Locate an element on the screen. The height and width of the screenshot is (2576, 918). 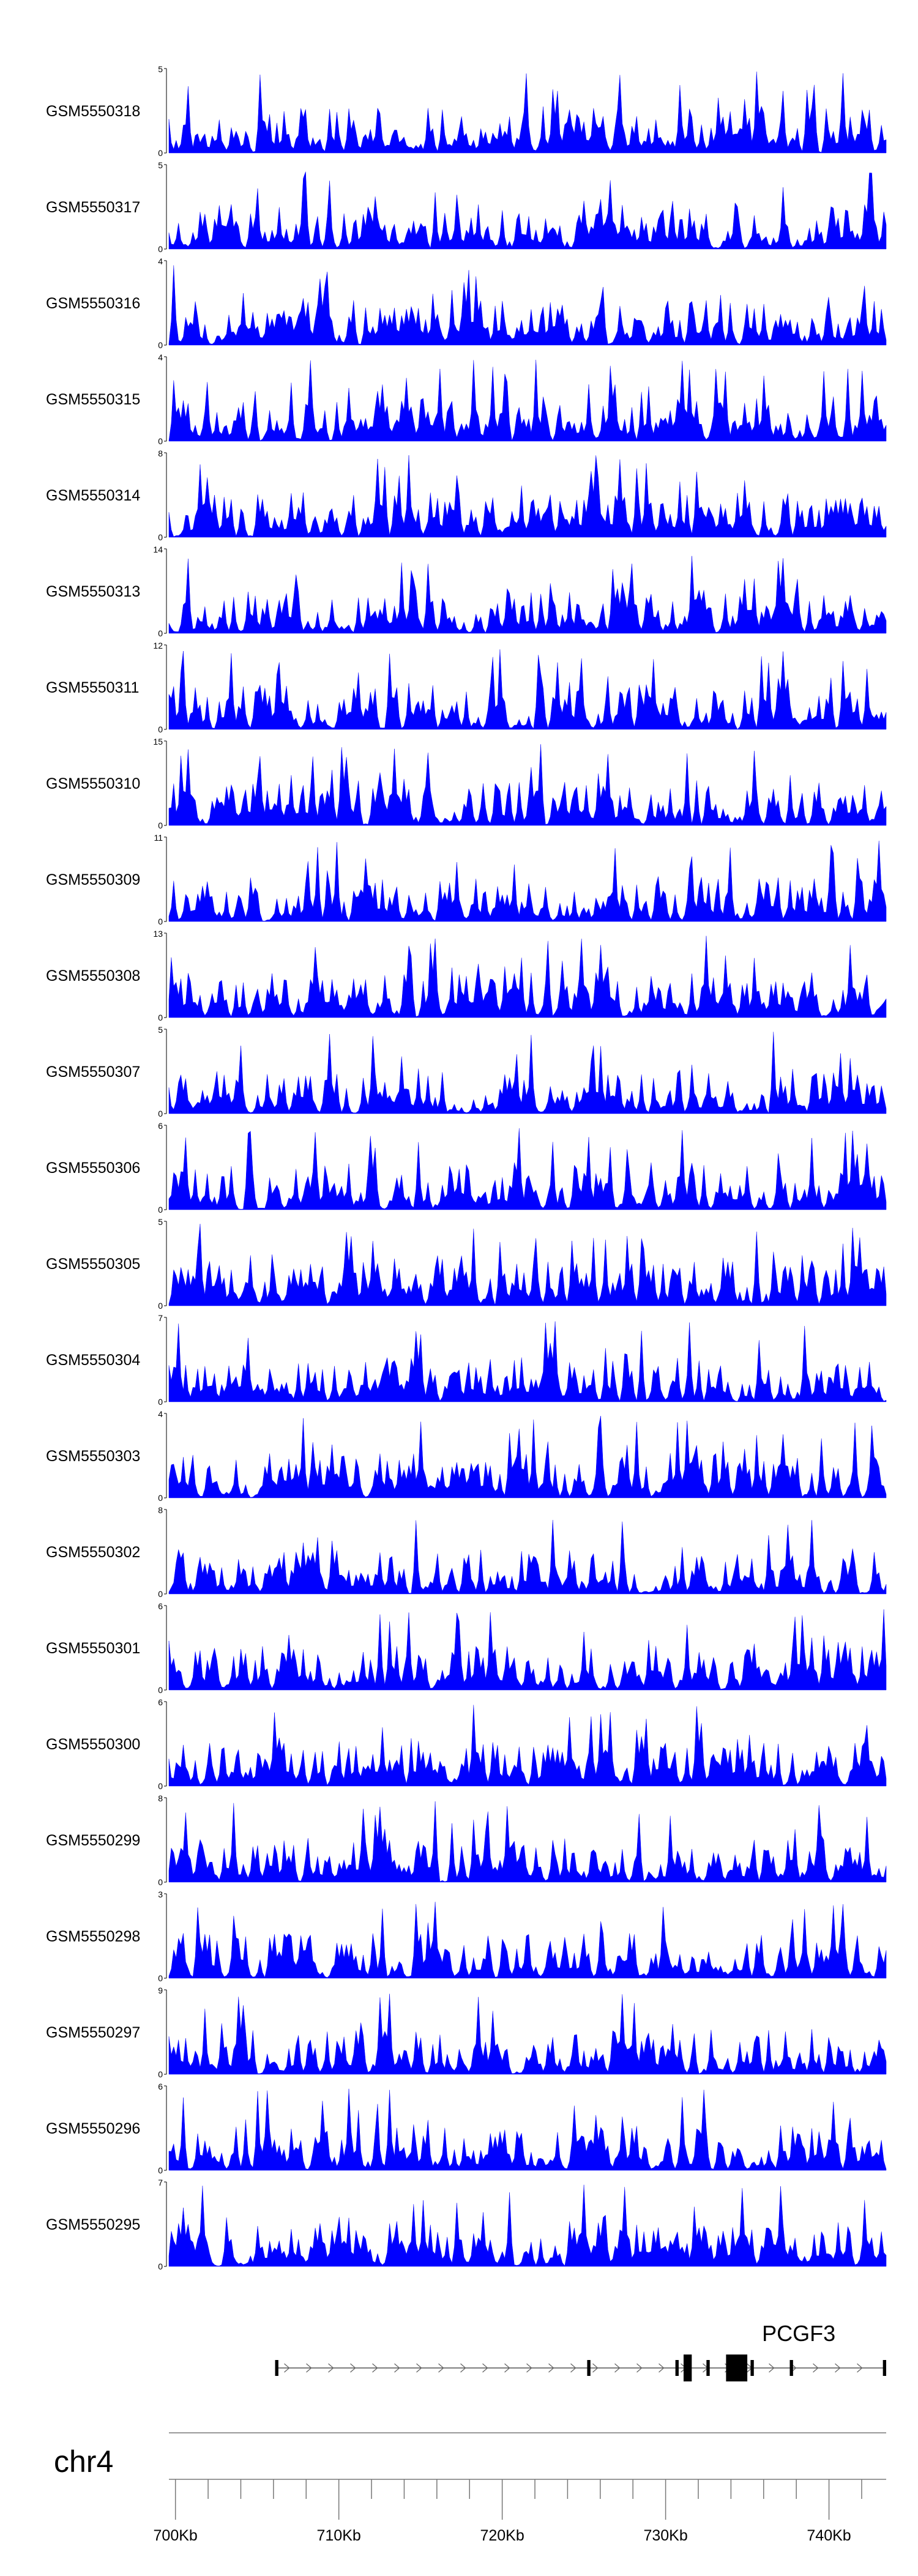
track-GSM5550297: GSM5550297 9 0 is located at coordinates (466, 2033).